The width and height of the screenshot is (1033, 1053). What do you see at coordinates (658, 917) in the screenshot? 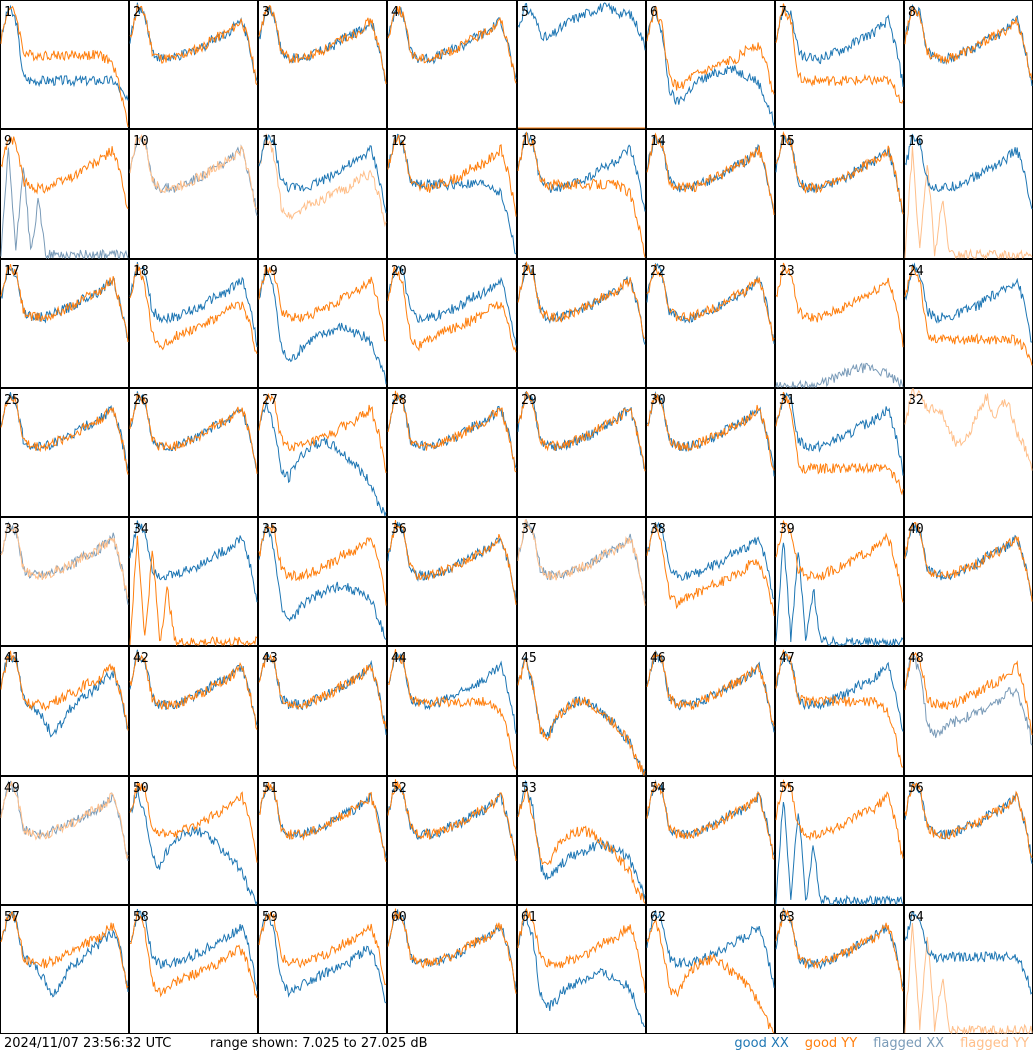
I see `tile-label: 62` at bounding box center [658, 917].